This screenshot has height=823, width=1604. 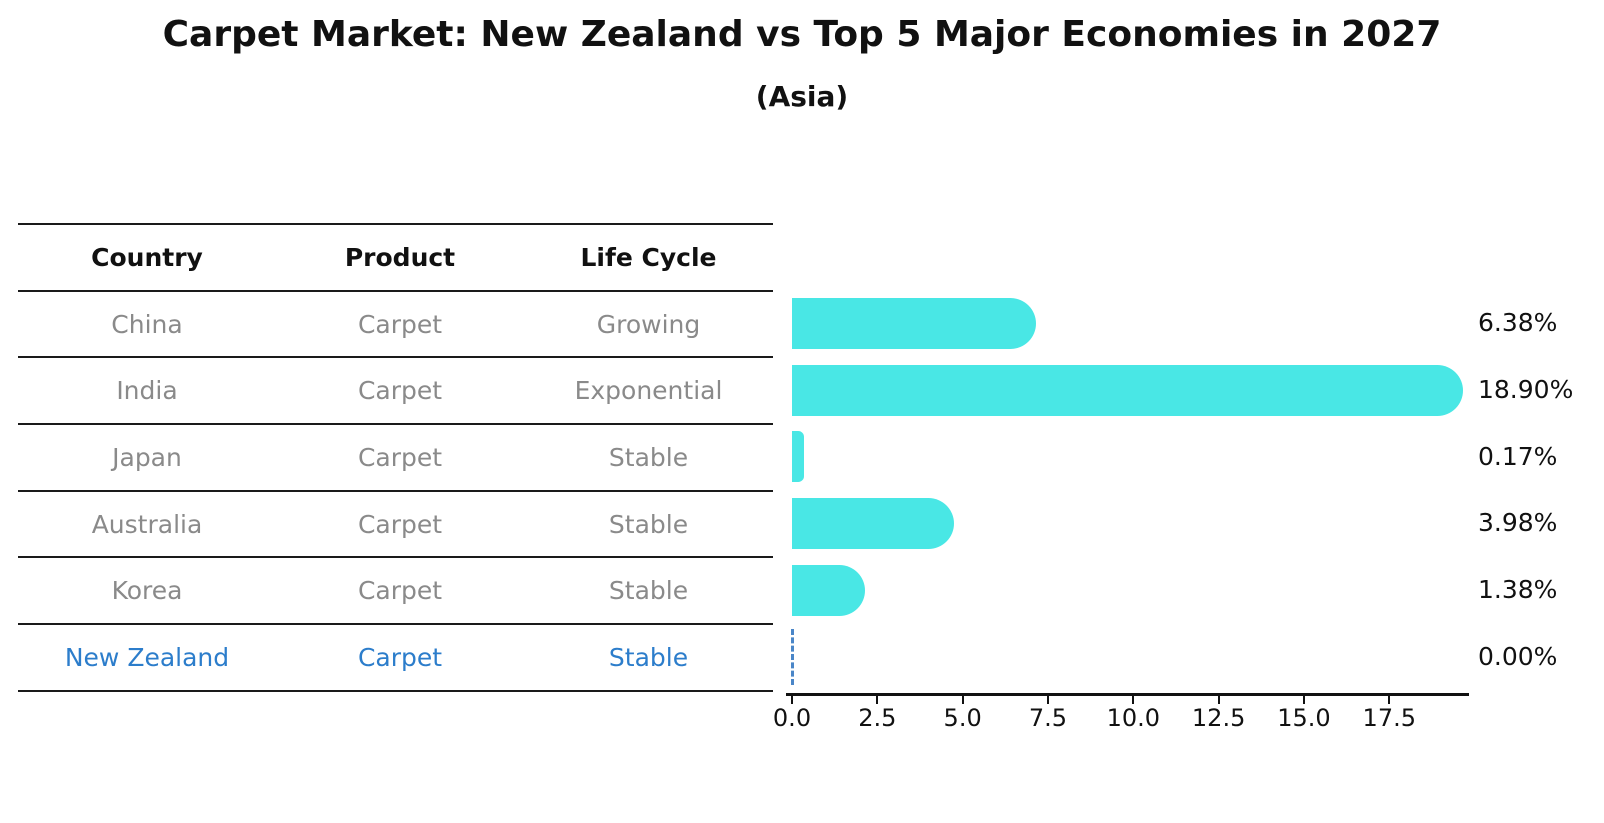 What do you see at coordinates (1133, 718) in the screenshot?
I see `x-axis-tick-label: 10.0` at bounding box center [1133, 718].